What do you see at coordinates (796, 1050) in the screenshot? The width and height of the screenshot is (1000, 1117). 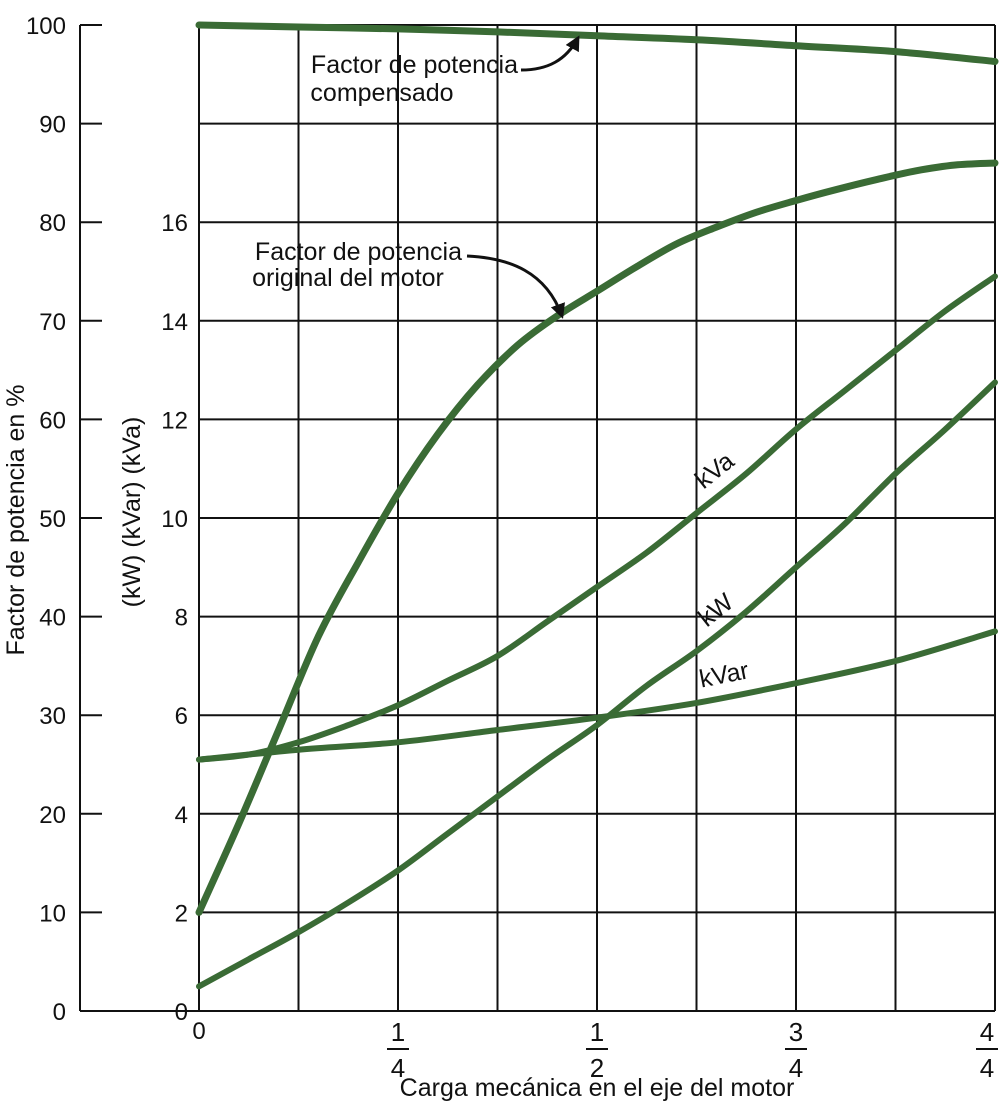 I see `x-axis-tick-fraction: 34` at bounding box center [796, 1050].